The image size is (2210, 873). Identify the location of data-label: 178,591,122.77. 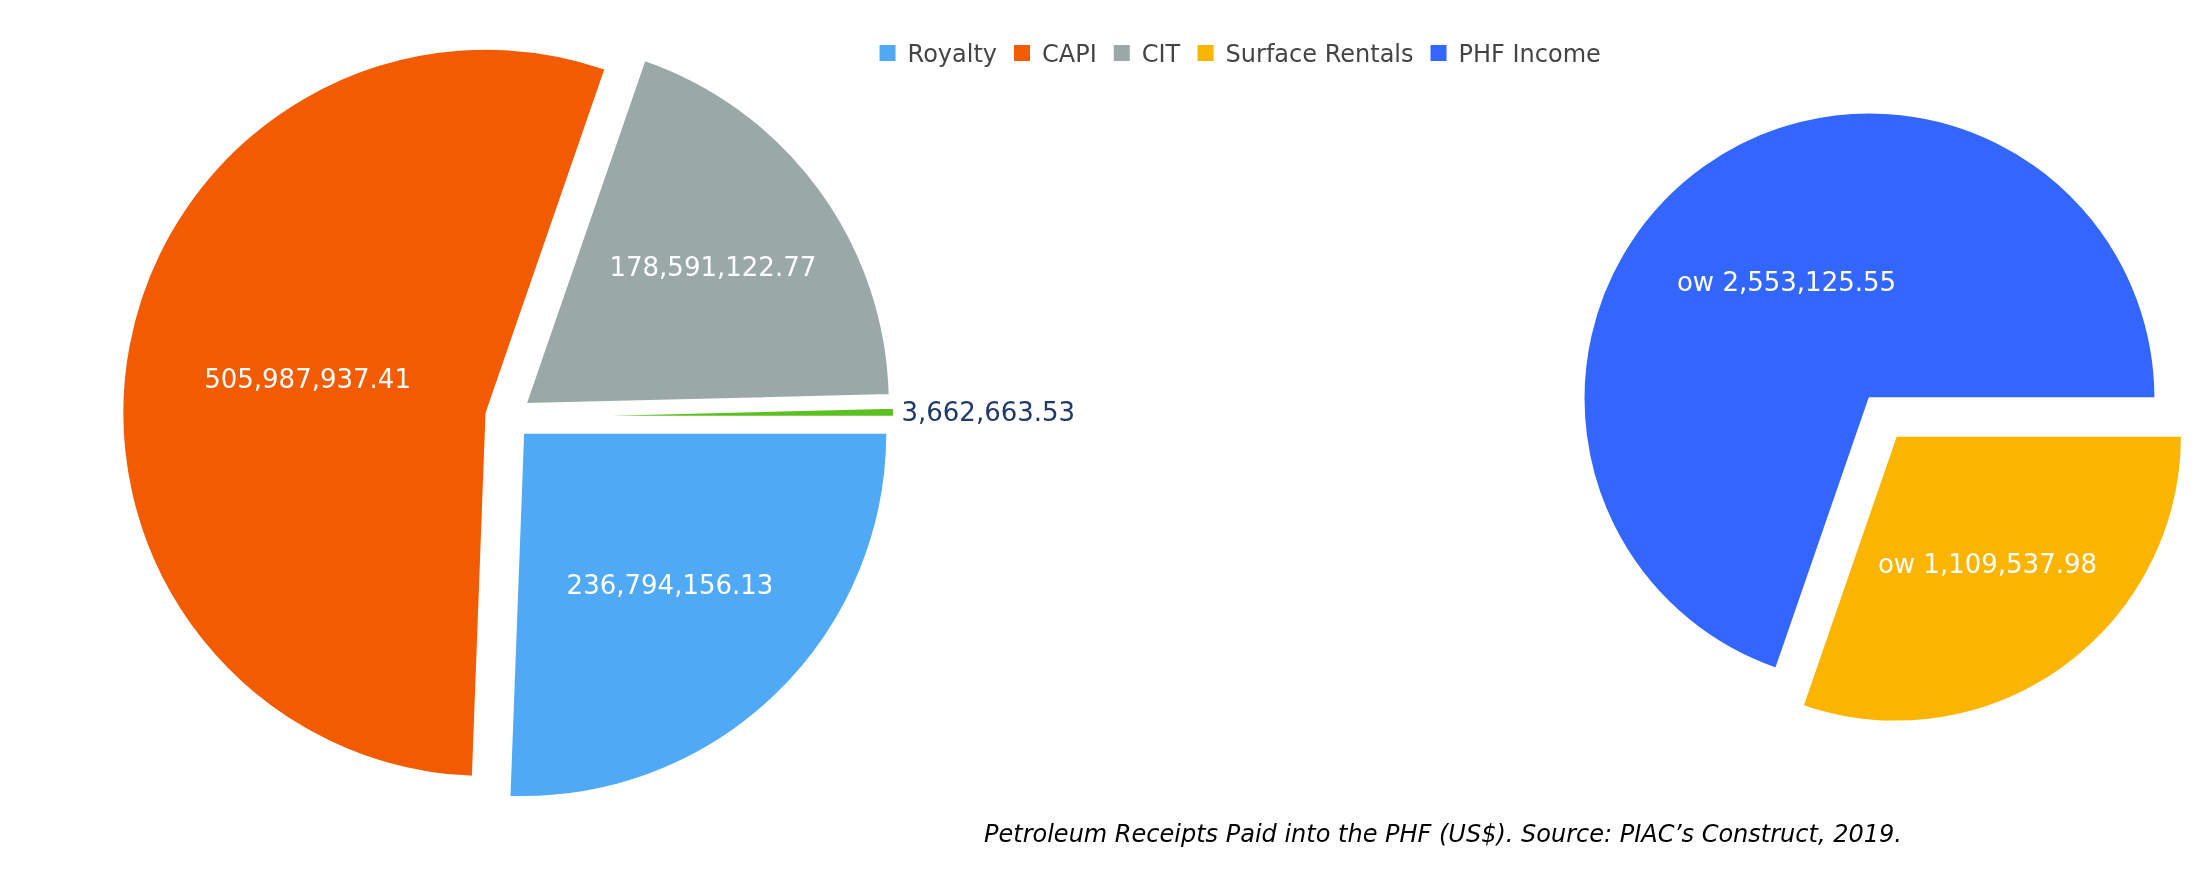
(713, 267).